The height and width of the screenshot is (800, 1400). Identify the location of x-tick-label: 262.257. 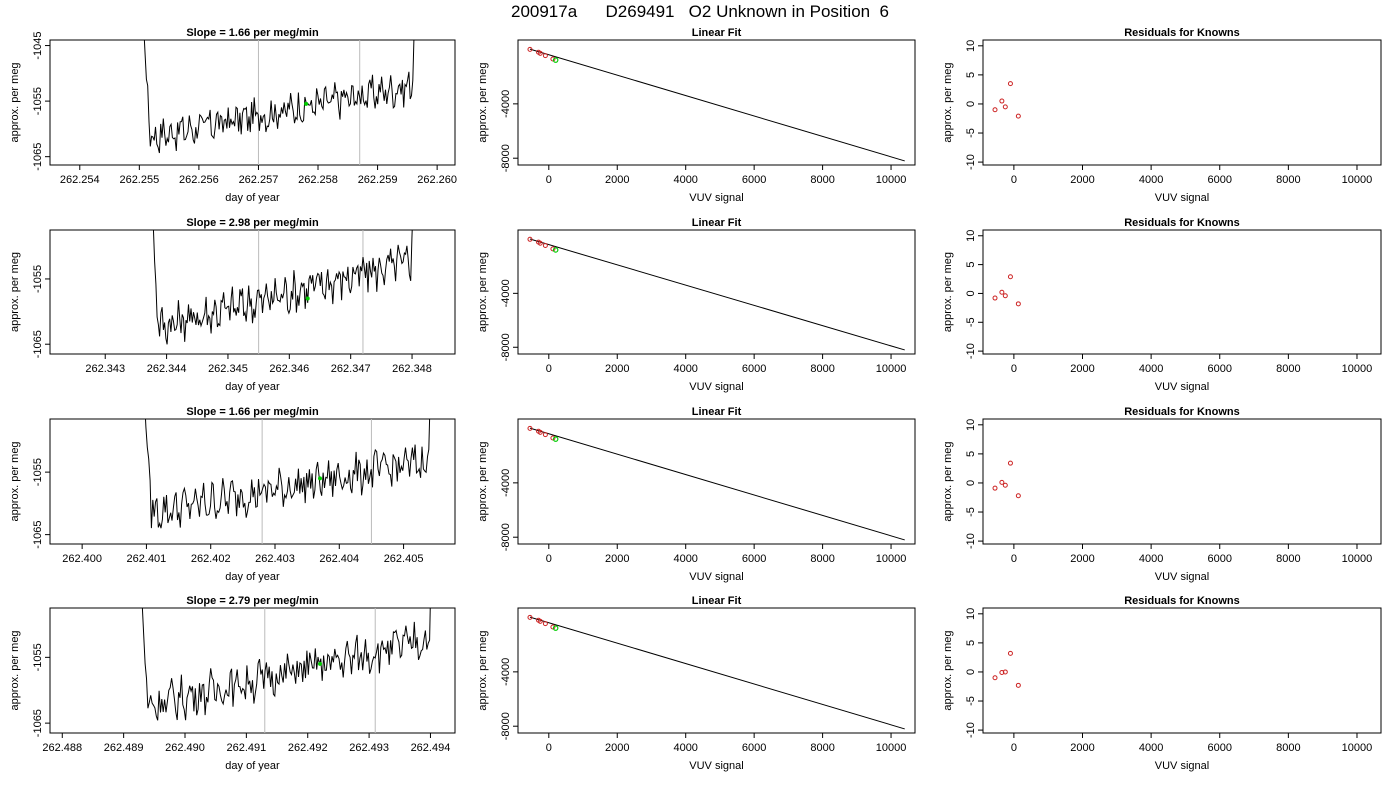
(259, 180).